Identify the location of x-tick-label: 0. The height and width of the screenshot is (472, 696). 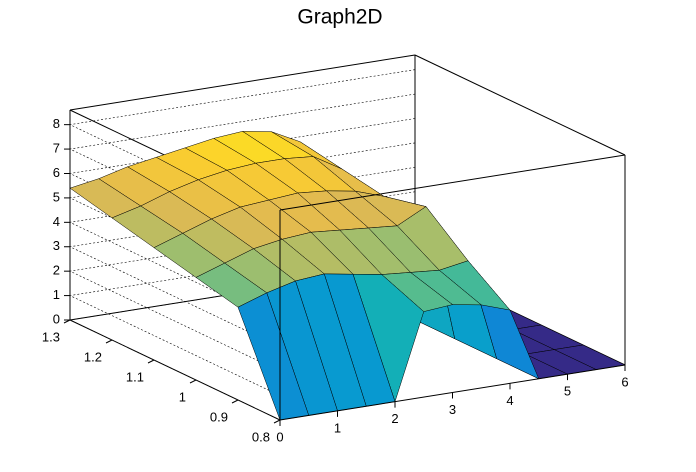
(279, 436).